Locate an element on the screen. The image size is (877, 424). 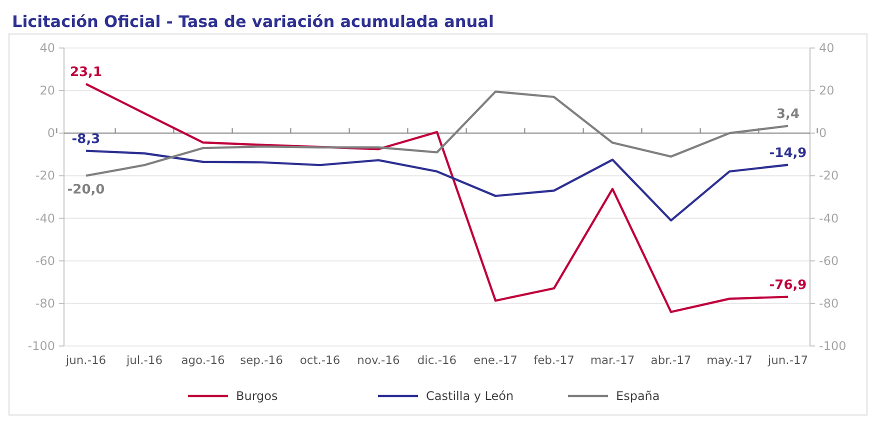
y2-tick-label: -100 is located at coordinates (832, 346).